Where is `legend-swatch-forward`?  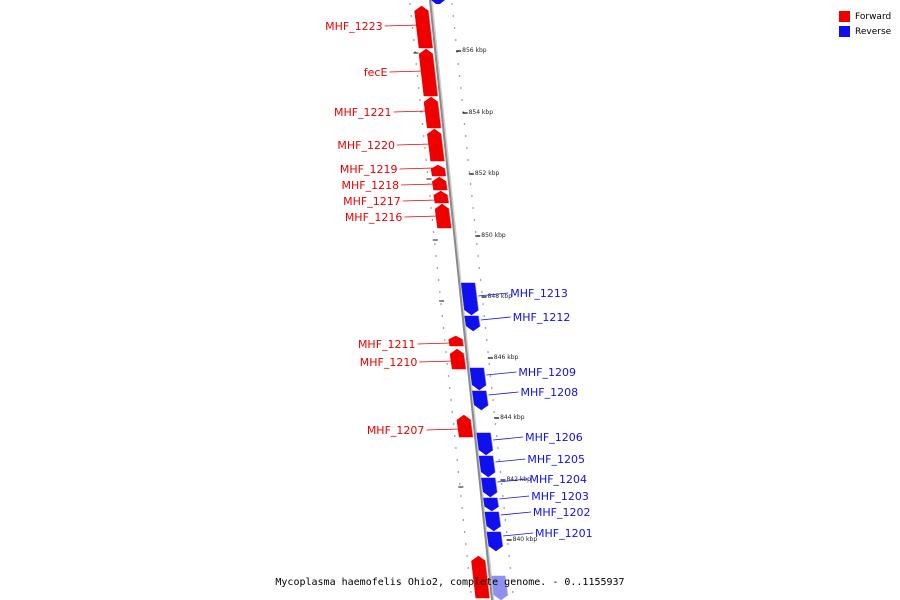 legend-swatch-forward is located at coordinates (844, 16).